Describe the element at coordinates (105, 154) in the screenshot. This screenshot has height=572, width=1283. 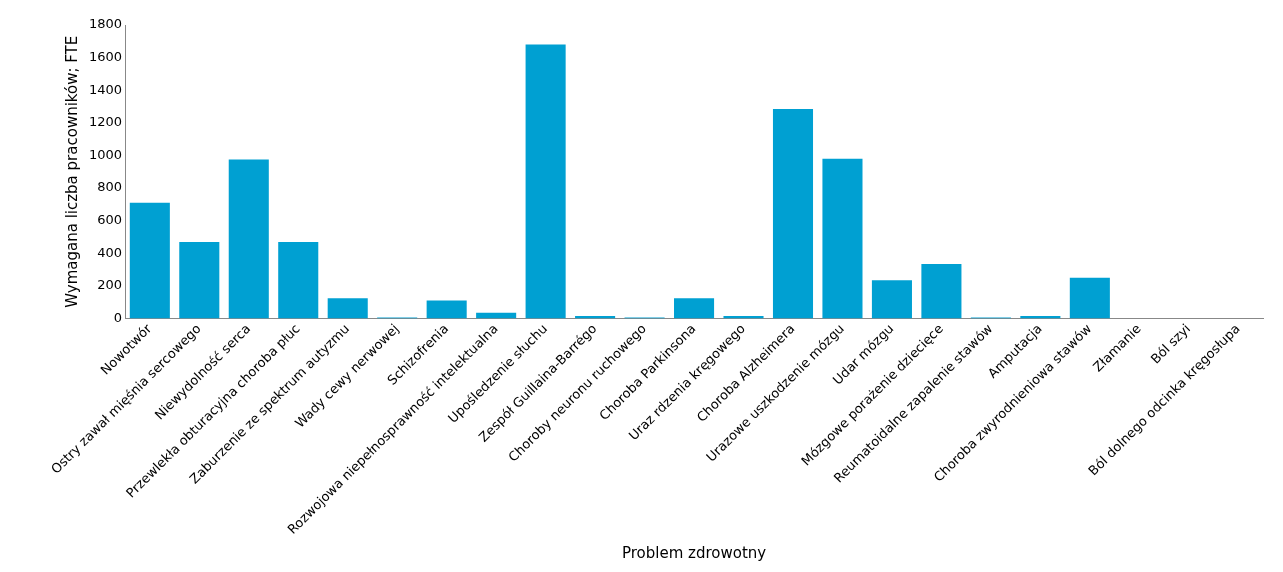
I see `y-tick-label: 1000` at that location.